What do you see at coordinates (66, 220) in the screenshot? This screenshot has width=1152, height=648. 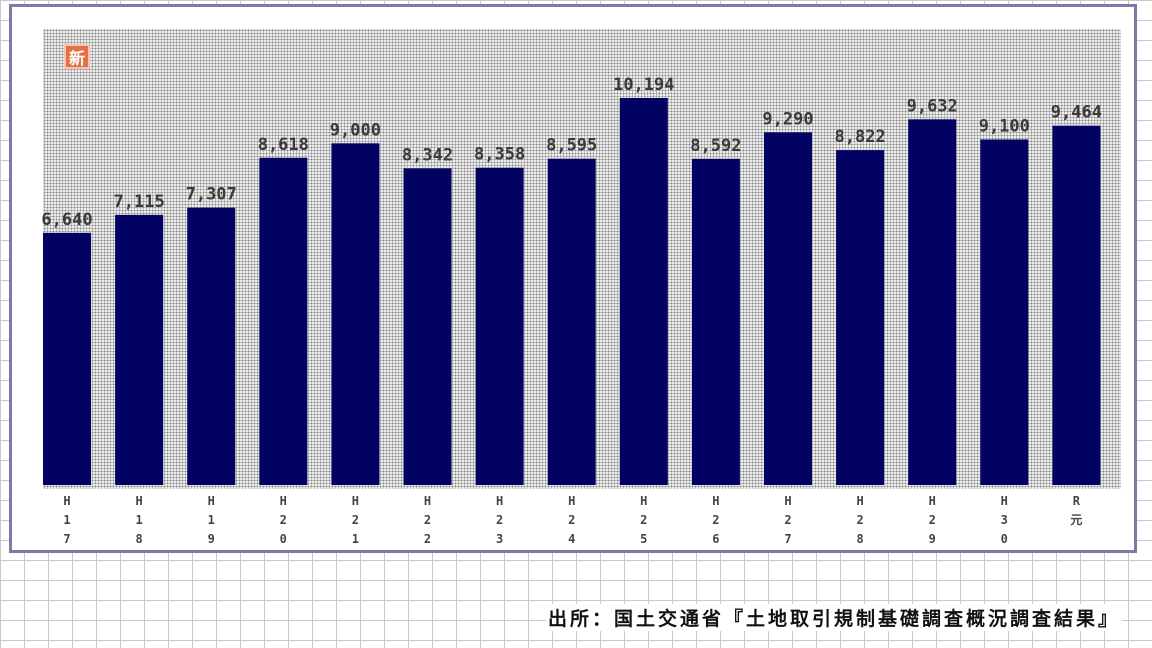 I see `value-label-H17: 6,640` at bounding box center [66, 220].